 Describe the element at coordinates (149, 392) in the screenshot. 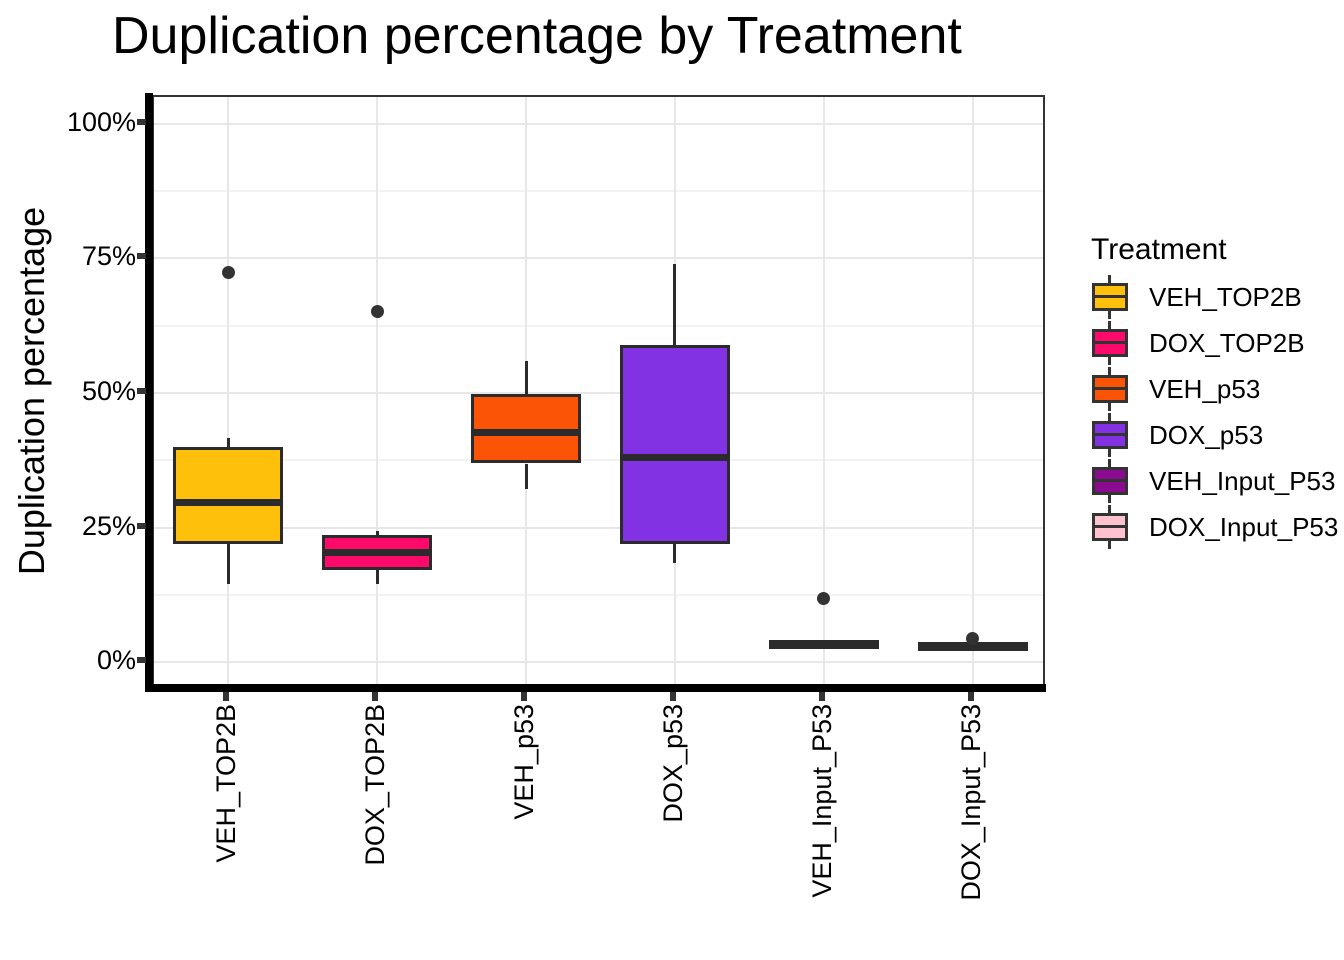

I see `y-axis-line` at that location.